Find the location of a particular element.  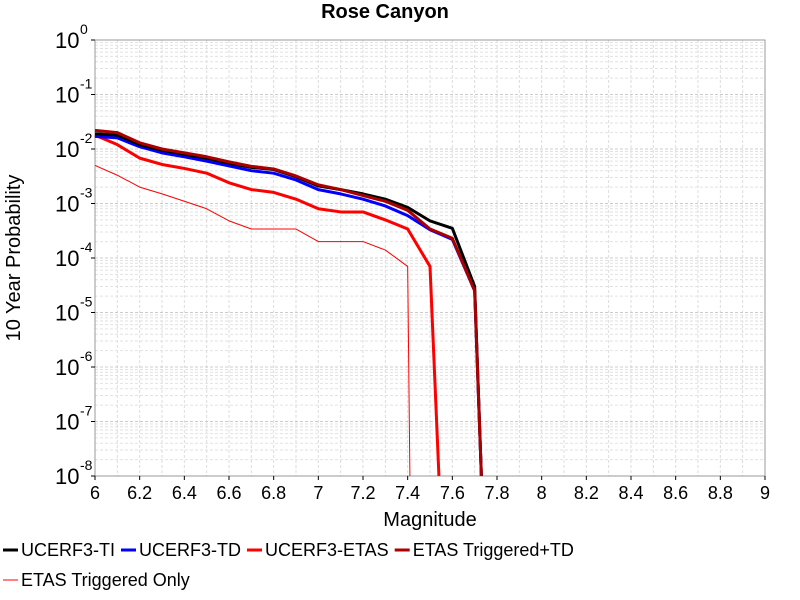

x-tick-label: 8.6 is located at coordinates (675, 493).